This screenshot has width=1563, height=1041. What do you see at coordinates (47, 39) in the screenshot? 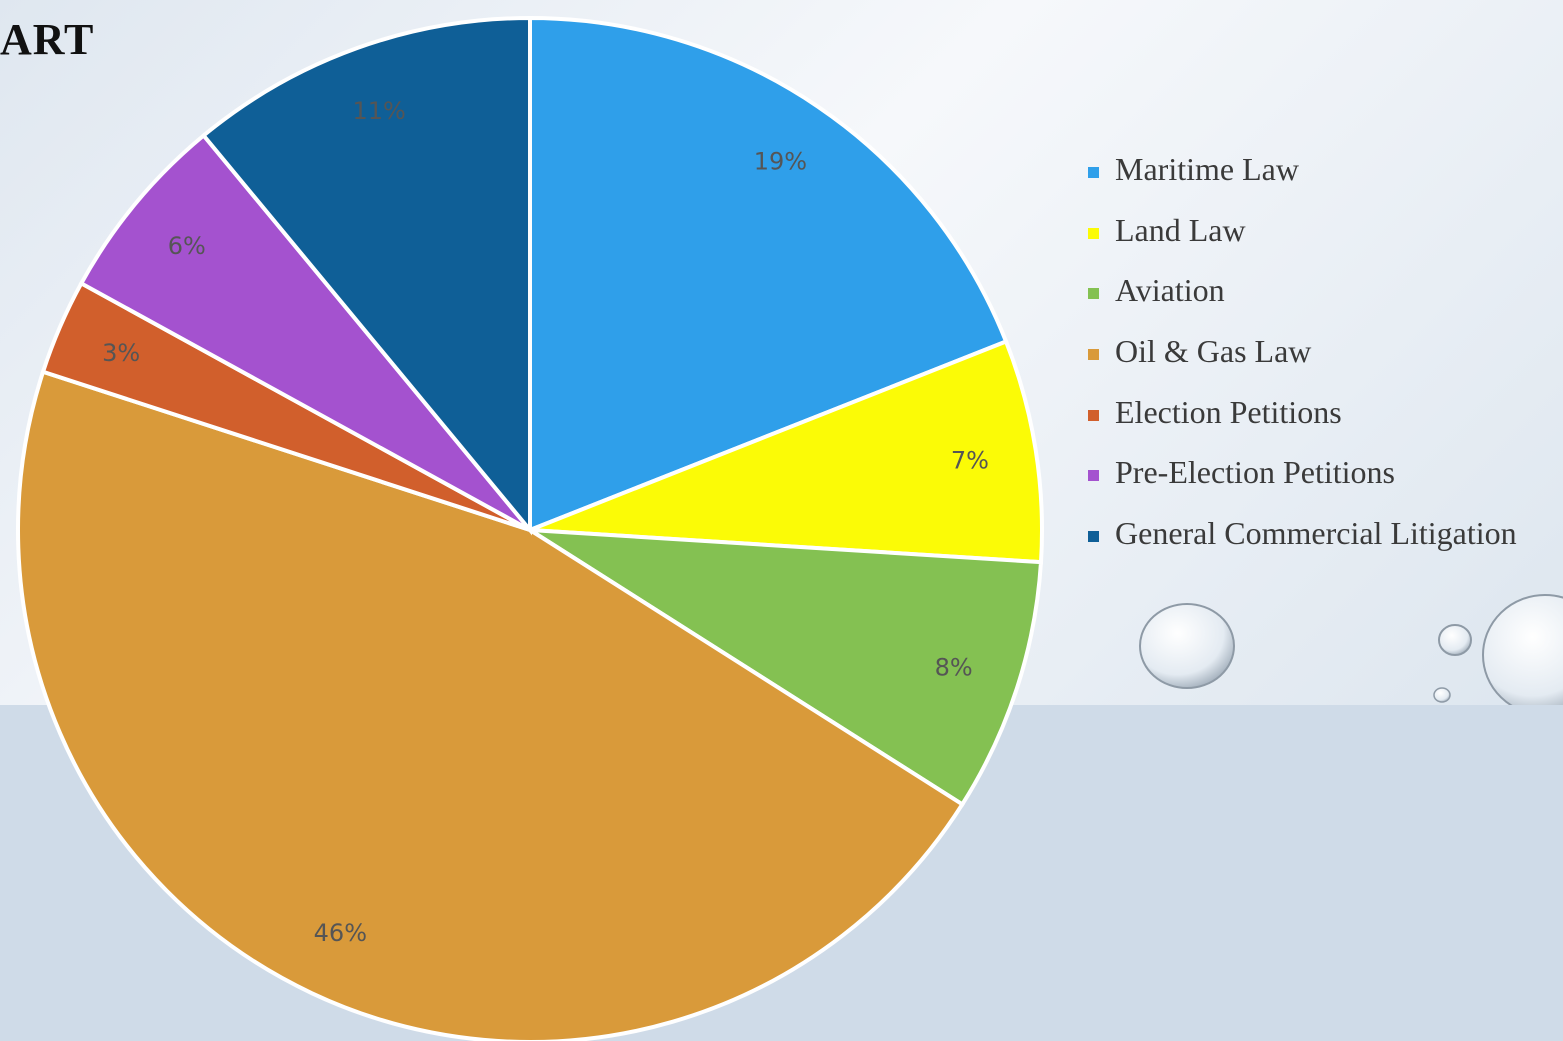
I see `slide-title: ART` at bounding box center [47, 39].